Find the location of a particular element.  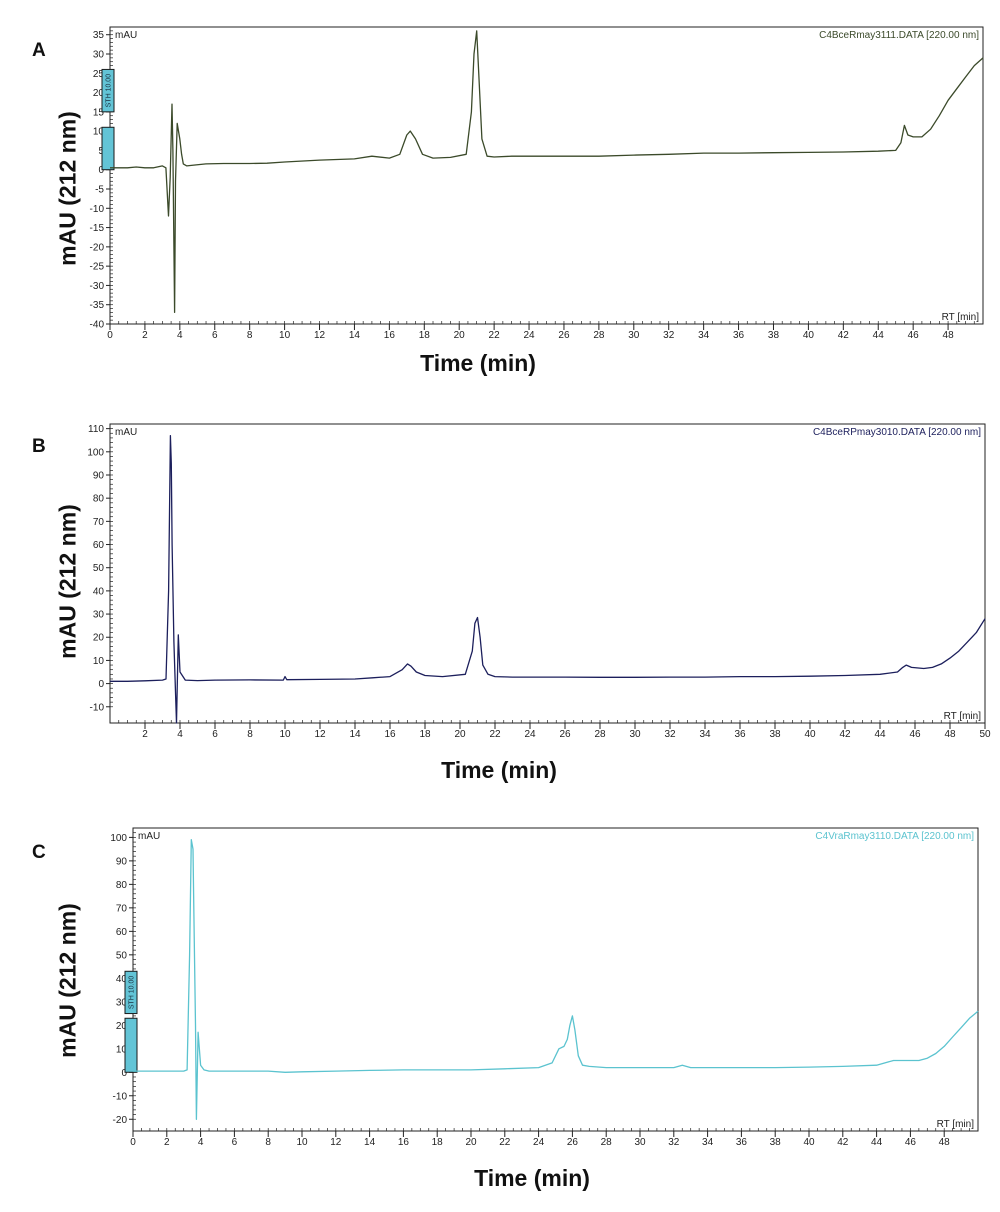

panel-c-letter: C is located at coordinates (39, 852).